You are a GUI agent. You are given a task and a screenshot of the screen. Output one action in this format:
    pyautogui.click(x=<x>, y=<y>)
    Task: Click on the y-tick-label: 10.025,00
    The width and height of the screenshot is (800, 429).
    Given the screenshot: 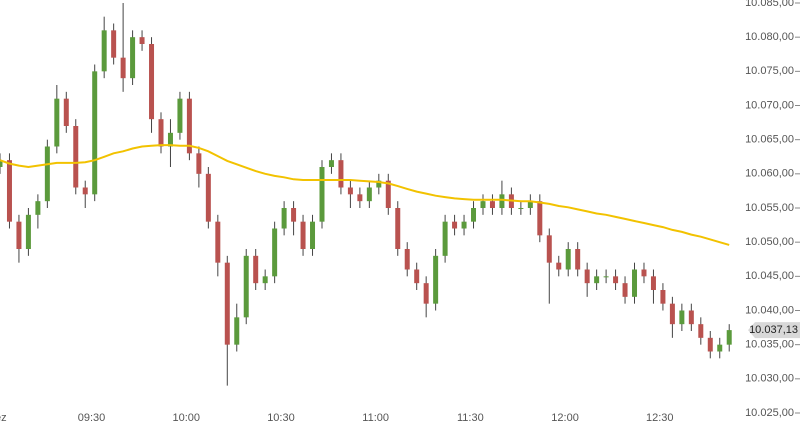 What is the action you would take?
    pyautogui.click(x=769, y=413)
    